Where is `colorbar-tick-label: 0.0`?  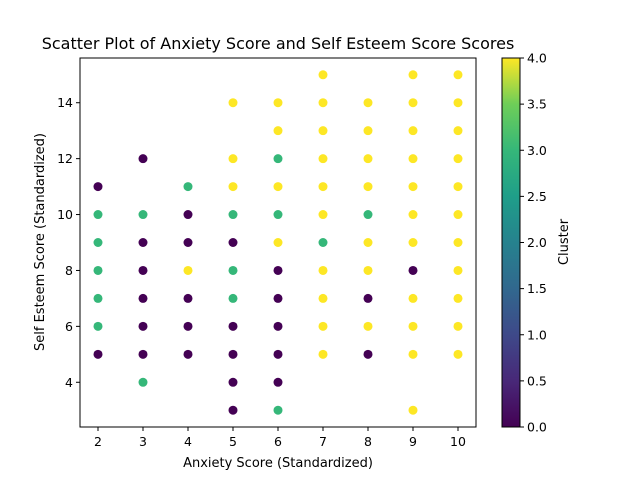
colorbar-tick-label: 0.0 is located at coordinates (537, 427).